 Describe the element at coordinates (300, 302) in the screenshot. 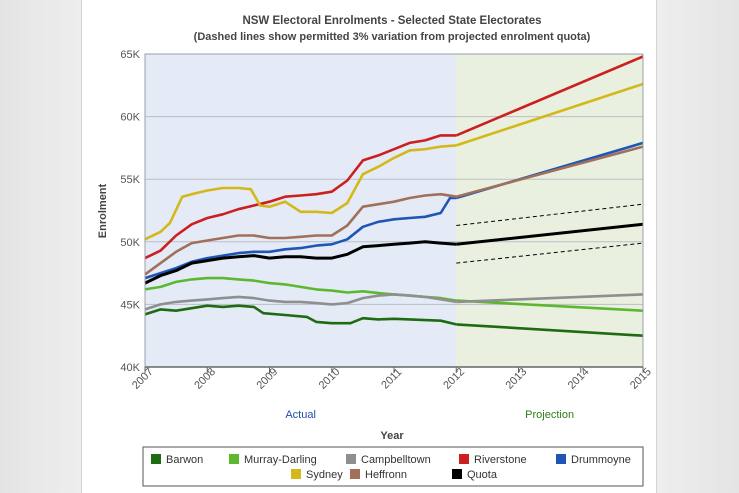

I see `series-line-campbelltown` at that location.